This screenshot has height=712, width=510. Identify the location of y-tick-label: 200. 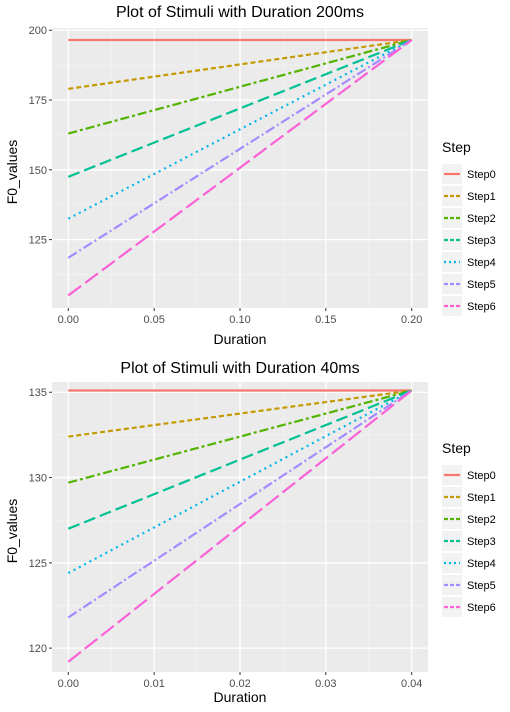
(38, 31).